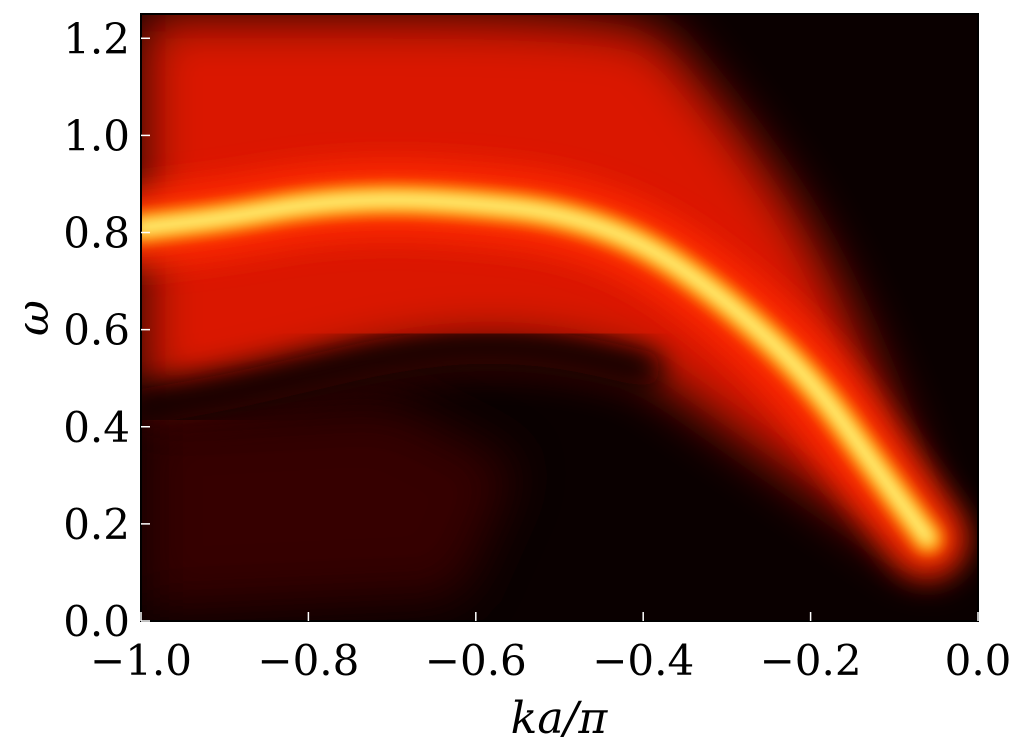 Image resolution: width=1024 pixels, height=753 pixels. Describe the element at coordinates (96, 135) in the screenshot. I see `y-tick-label: 1.0` at that location.